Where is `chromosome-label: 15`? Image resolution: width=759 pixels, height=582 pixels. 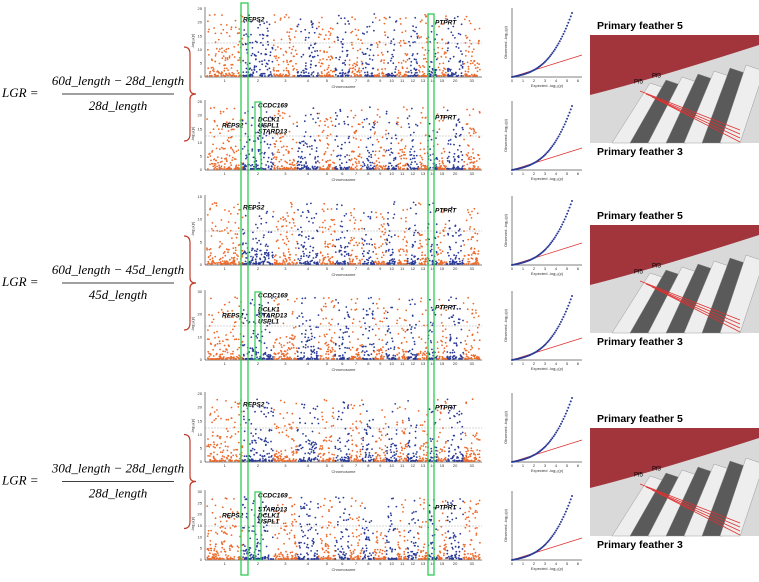 chromosome-label: 15 is located at coordinates (442, 363).